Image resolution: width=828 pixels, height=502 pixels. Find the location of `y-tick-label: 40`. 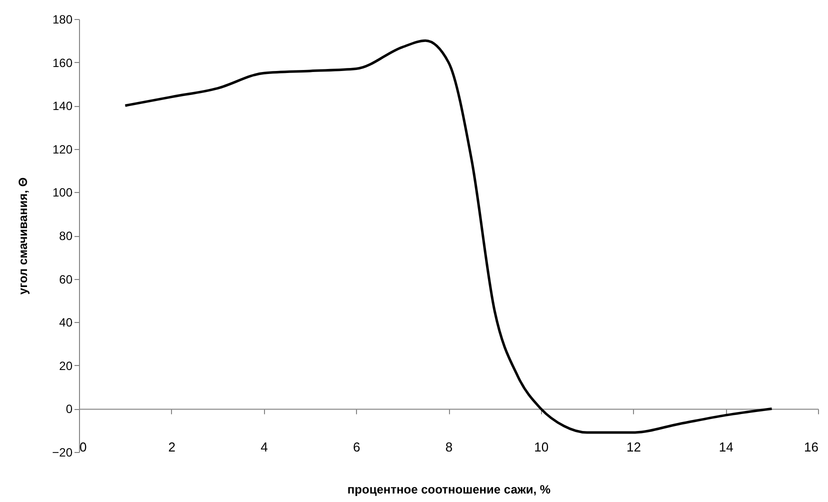

y-tick-label: 40 is located at coordinates (66, 323).